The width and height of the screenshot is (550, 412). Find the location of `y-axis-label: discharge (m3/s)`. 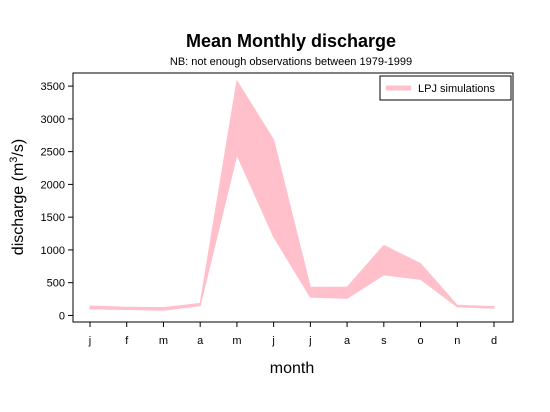

y-axis-label: discharge (m3/s) is located at coordinates (17, 197).